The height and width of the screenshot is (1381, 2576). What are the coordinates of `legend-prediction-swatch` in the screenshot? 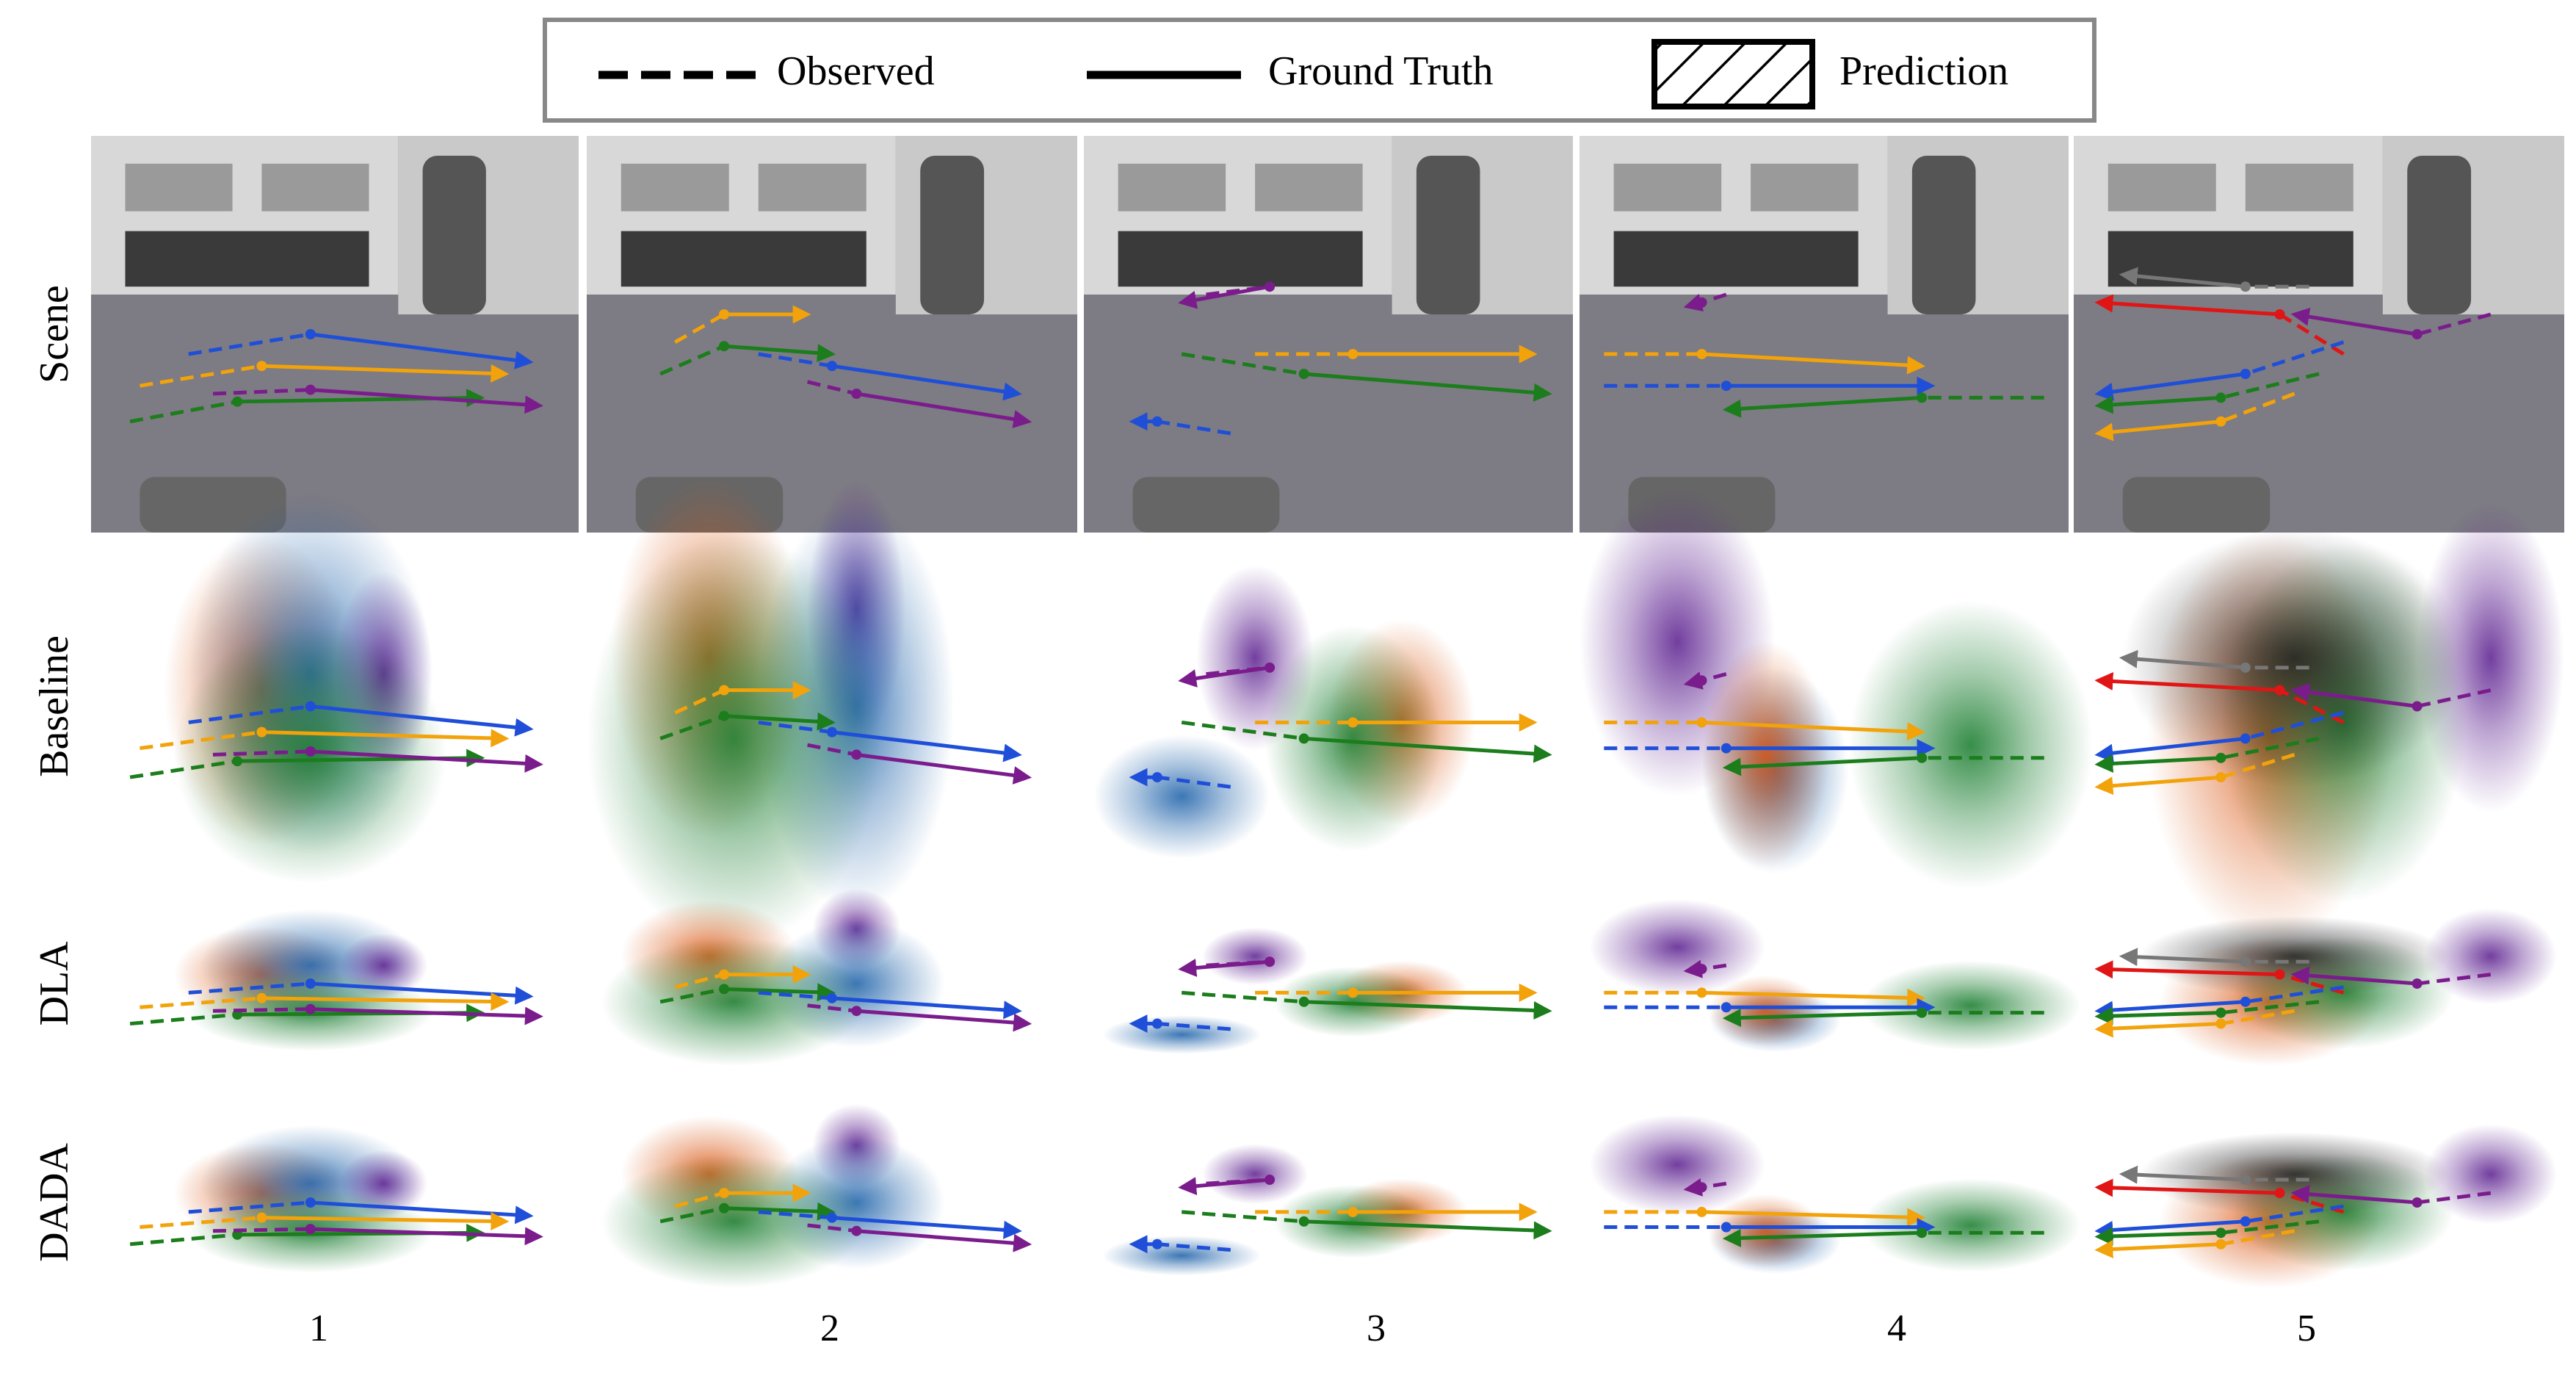 It's located at (1733, 74).